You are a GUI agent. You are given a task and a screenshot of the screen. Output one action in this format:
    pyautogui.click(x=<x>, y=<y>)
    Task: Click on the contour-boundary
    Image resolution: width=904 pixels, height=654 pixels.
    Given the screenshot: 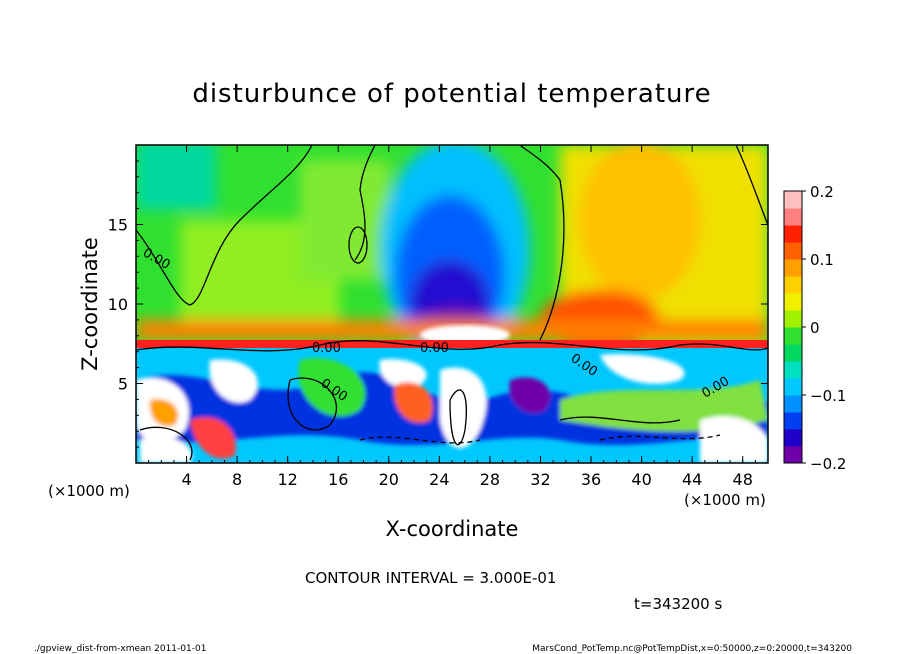 What is the action you would take?
    pyautogui.click(x=452, y=346)
    